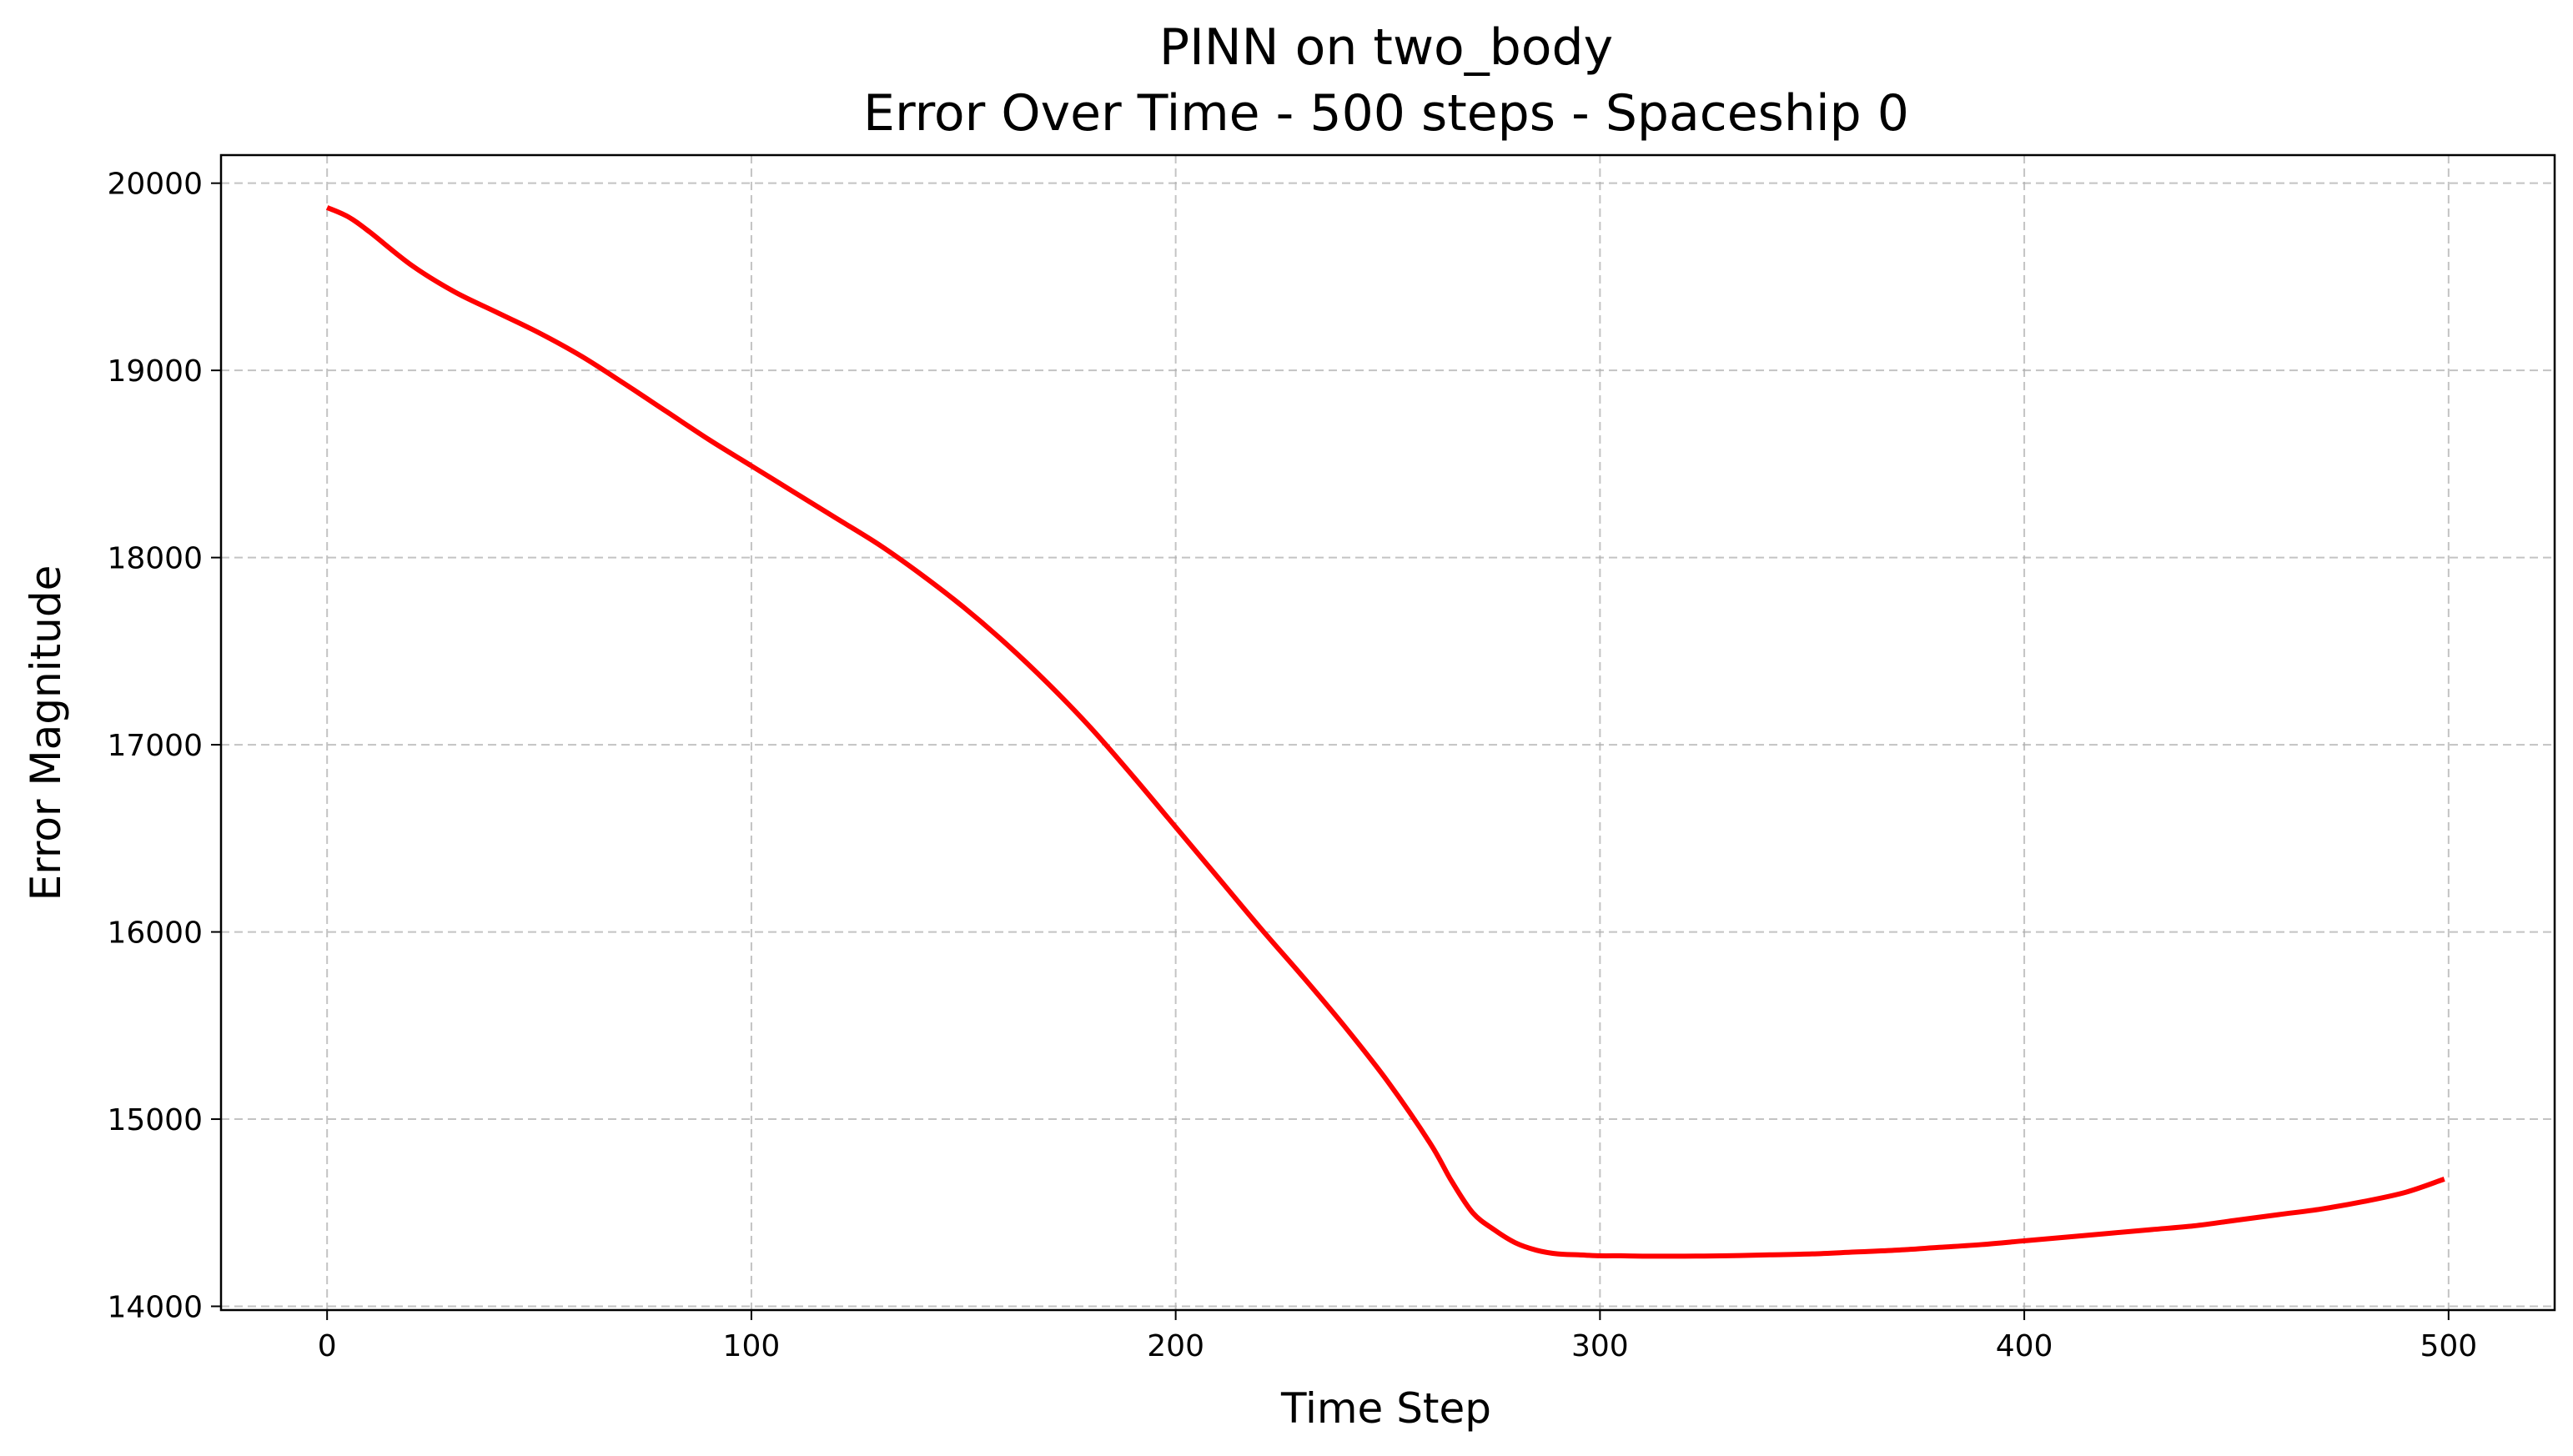 The width and height of the screenshot is (2573, 1456). I want to click on y-tick-label: 16000, so click(155, 933).